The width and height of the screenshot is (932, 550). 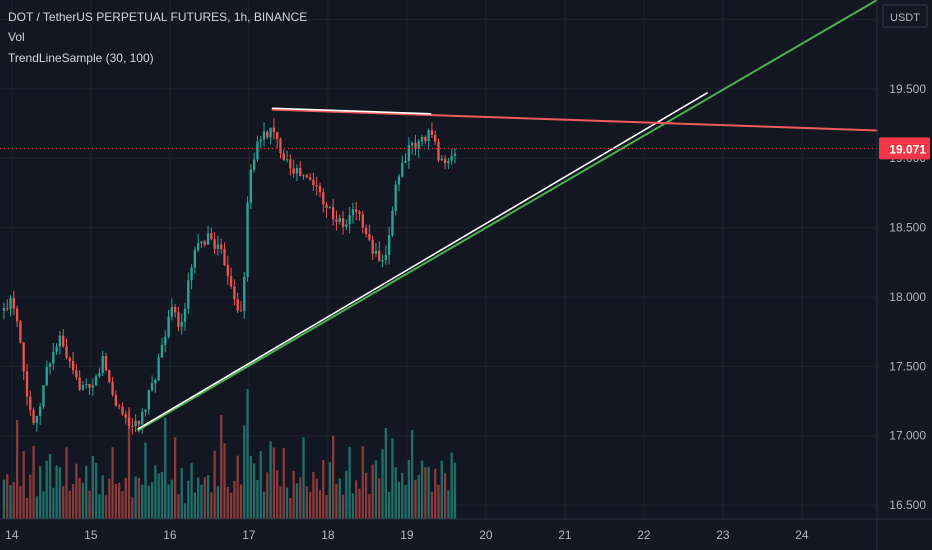 What do you see at coordinates (644, 535) in the screenshot?
I see `x-tick-label: 22` at bounding box center [644, 535].